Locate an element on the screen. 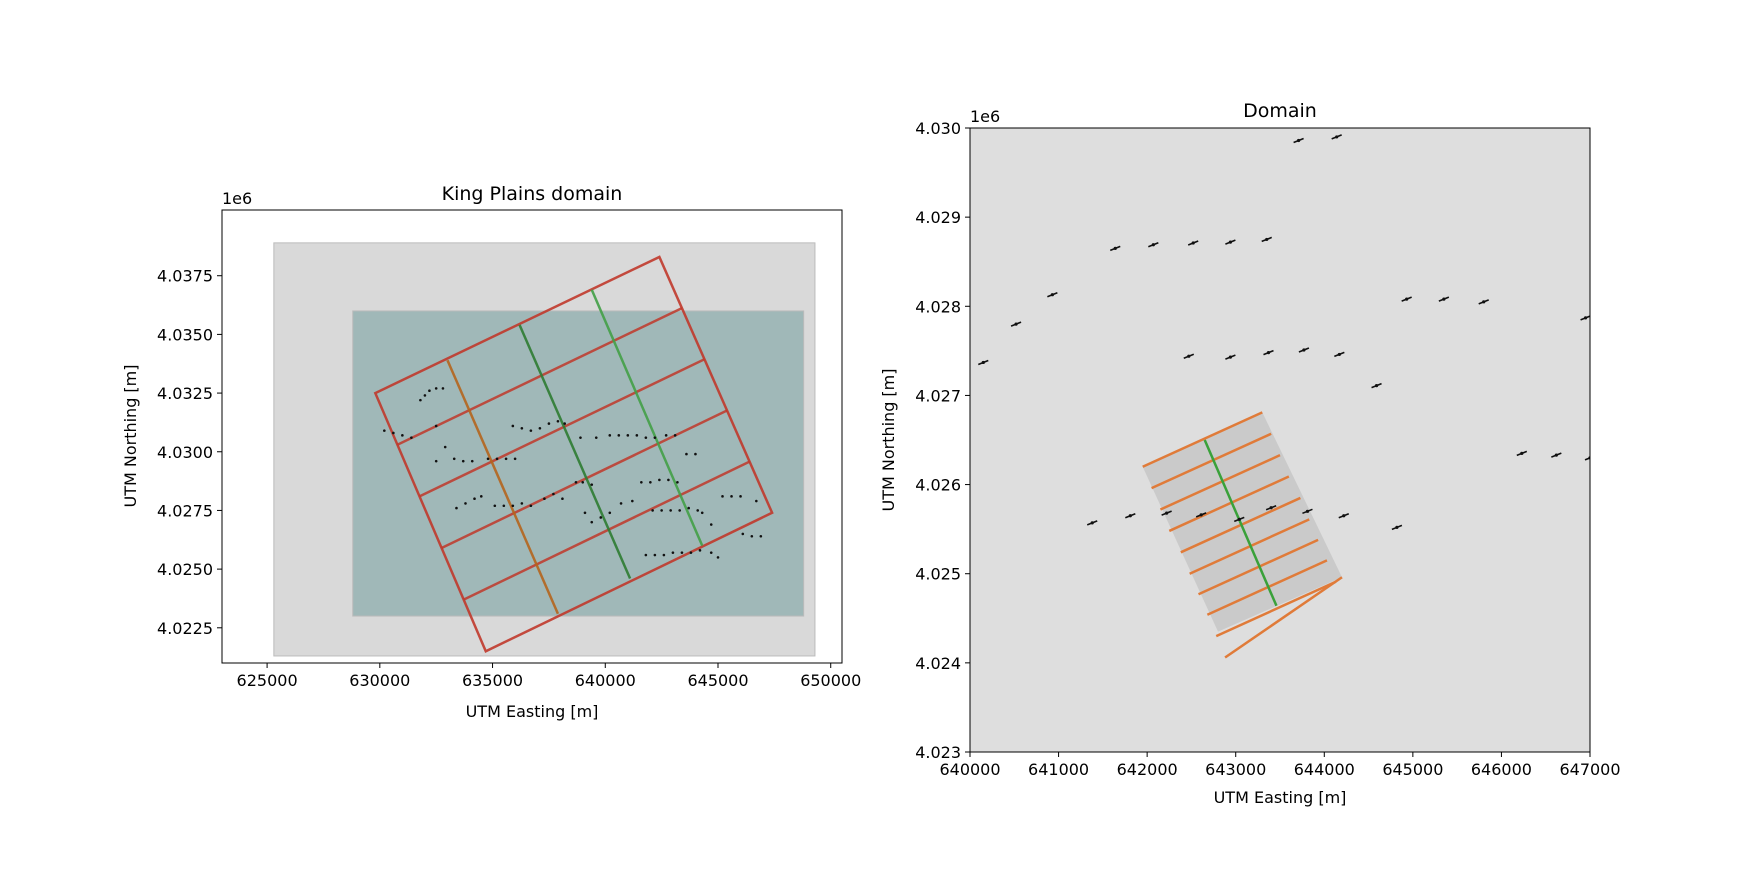 The height and width of the screenshot is (875, 1750). right-centerline is located at coordinates (1240, 523).